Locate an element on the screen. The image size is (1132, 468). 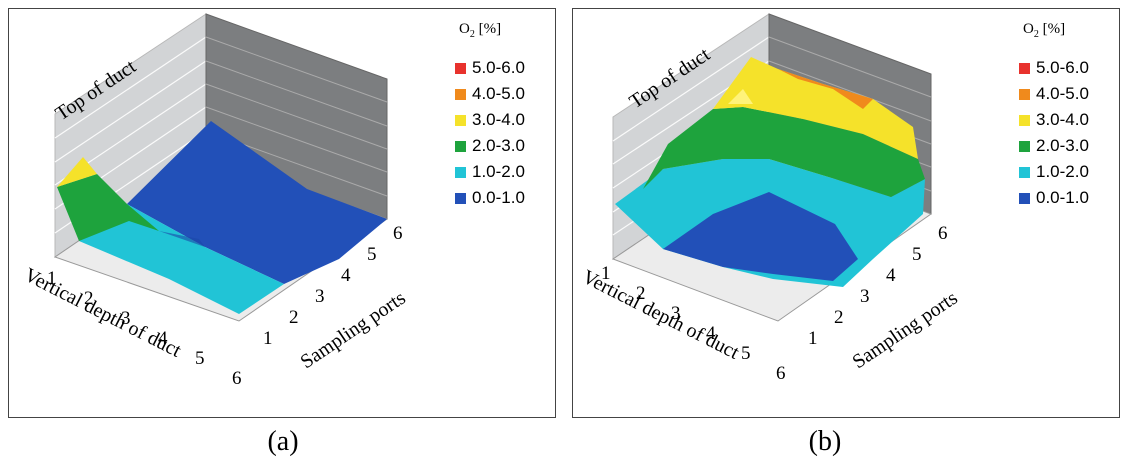
a-x-tick: 4 is located at coordinates (163, 338).